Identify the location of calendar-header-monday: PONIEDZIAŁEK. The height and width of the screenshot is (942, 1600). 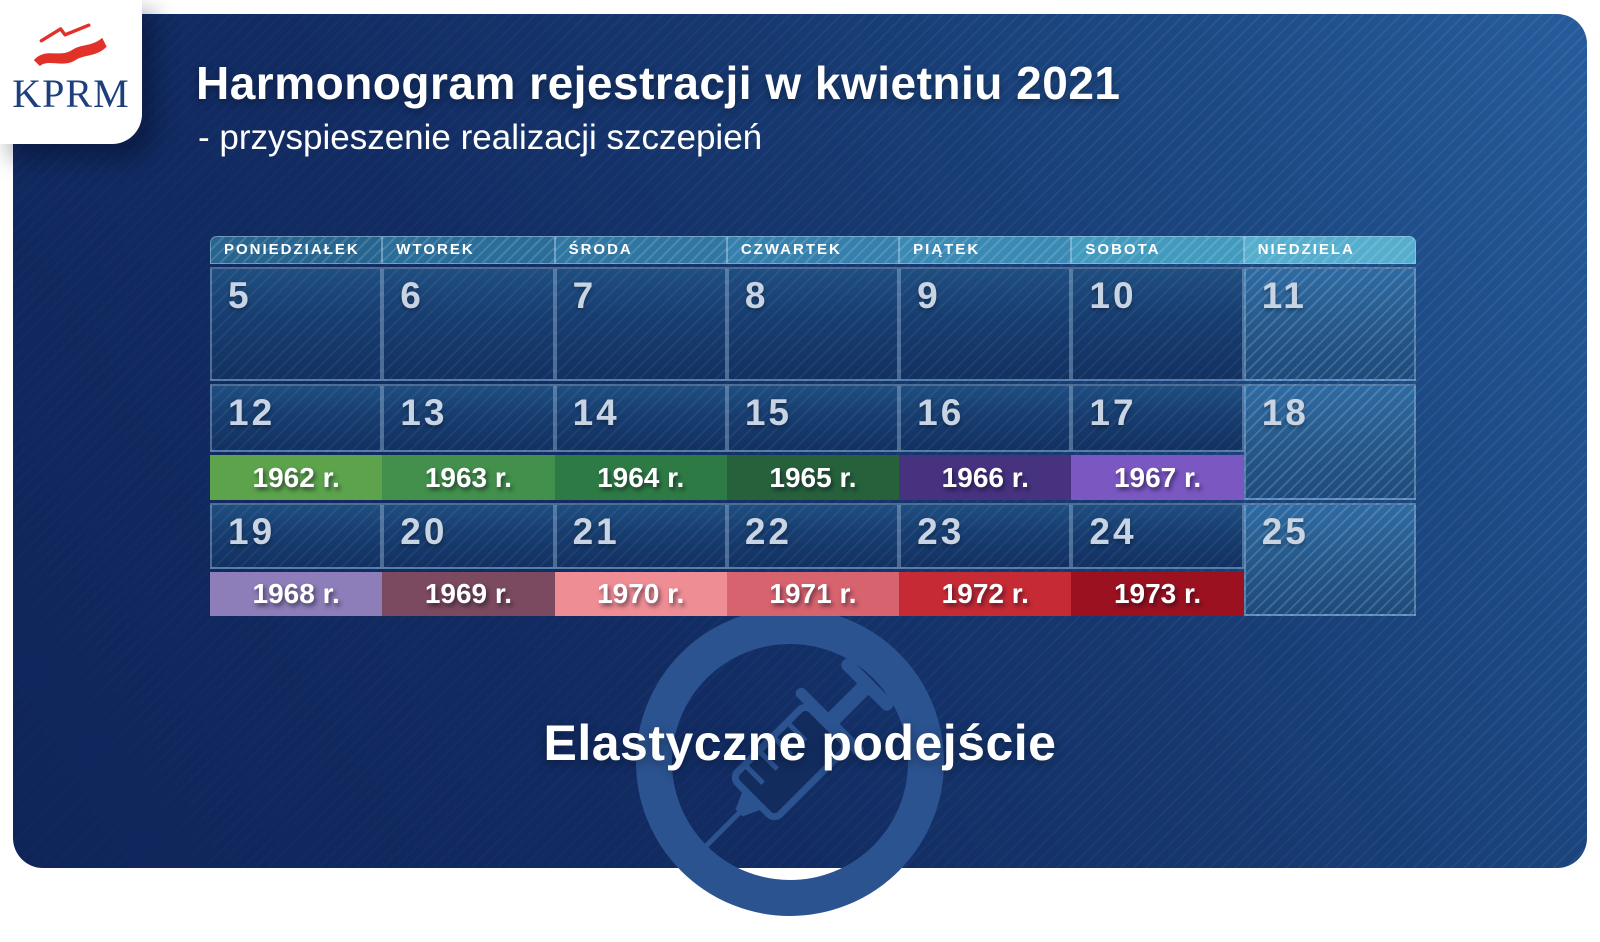
(296, 250).